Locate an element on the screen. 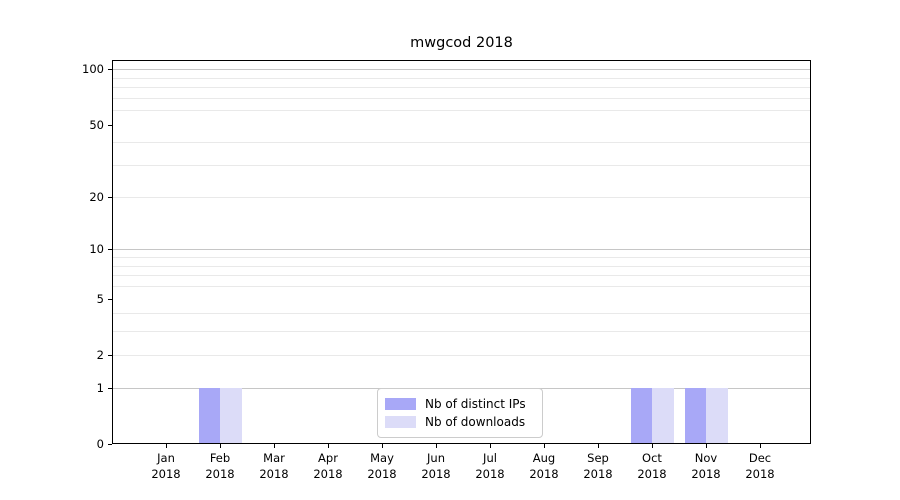  legend: Nb of distinct IPs Nb of downloads is located at coordinates (460, 413).